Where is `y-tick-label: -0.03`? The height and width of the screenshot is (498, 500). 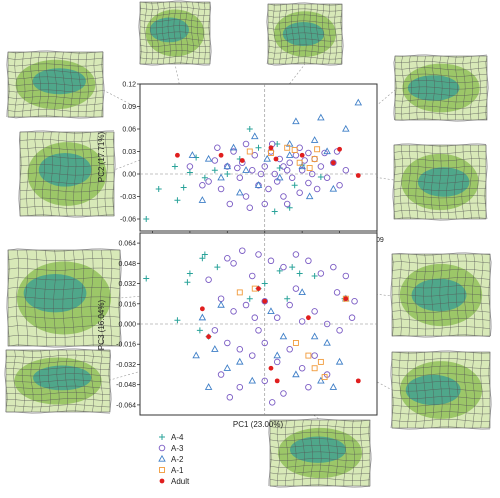
y-tick-label: -0.03 is located at coordinates (128, 197).